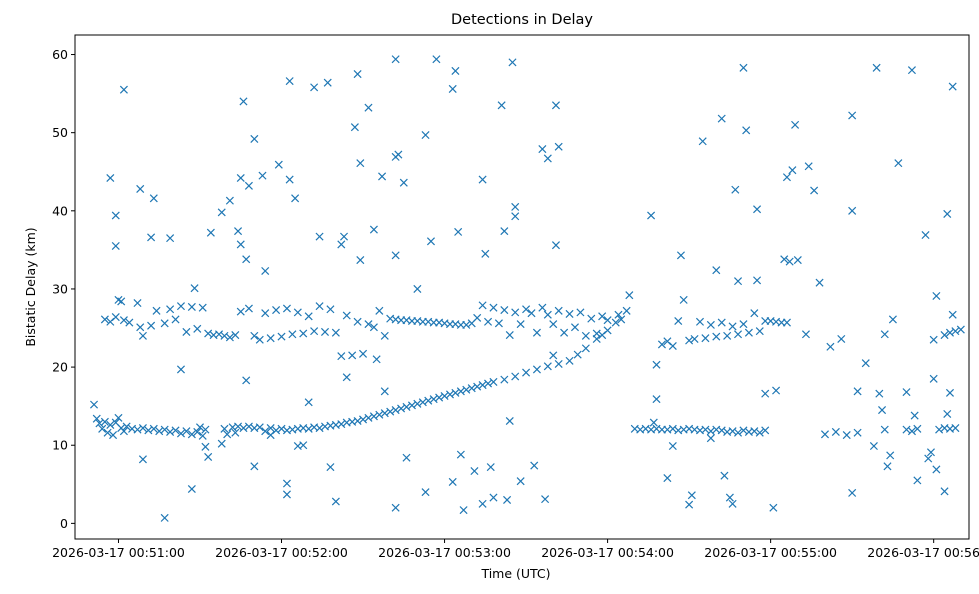 This screenshot has height=594, width=979. What do you see at coordinates (60, 132) in the screenshot?
I see `y-tick-label: 50` at bounding box center [60, 132].